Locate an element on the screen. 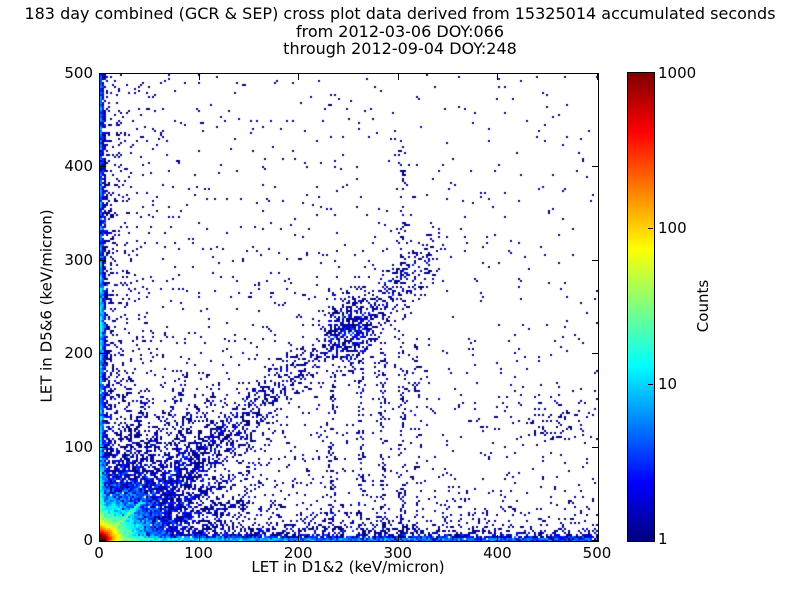 The width and height of the screenshot is (800, 600). y-tick-label: 100 is located at coordinates (78, 446).